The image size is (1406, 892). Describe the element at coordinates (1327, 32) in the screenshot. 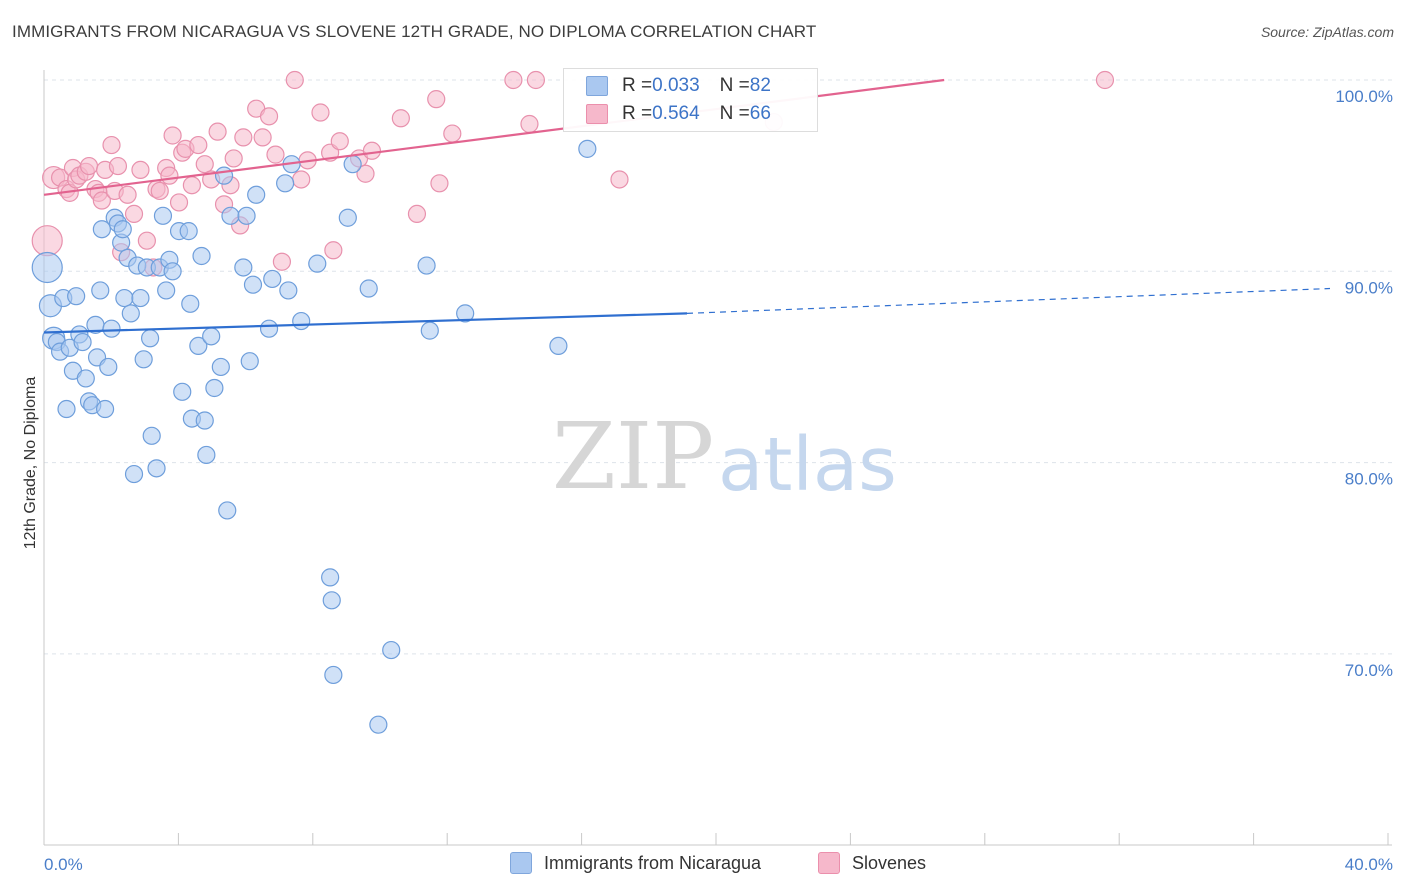

I see `source-credit: Source: ZipAtlas.com` at that location.